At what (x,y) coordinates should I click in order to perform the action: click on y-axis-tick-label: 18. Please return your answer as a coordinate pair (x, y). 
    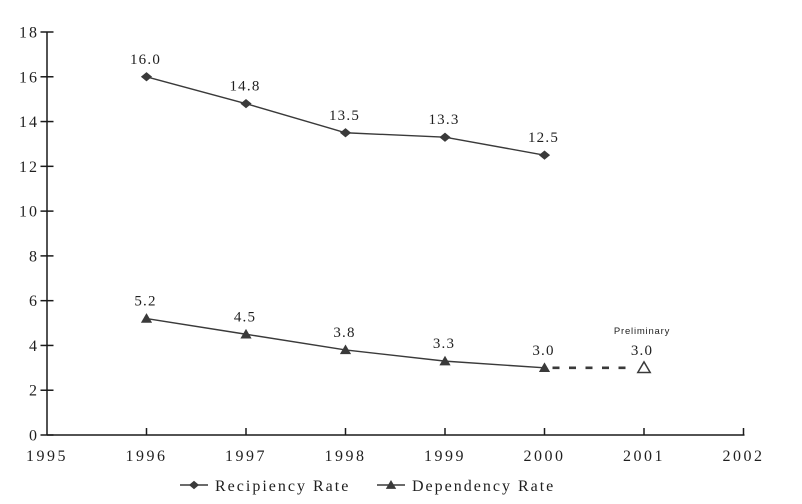
    Looking at the image, I should click on (29, 33).